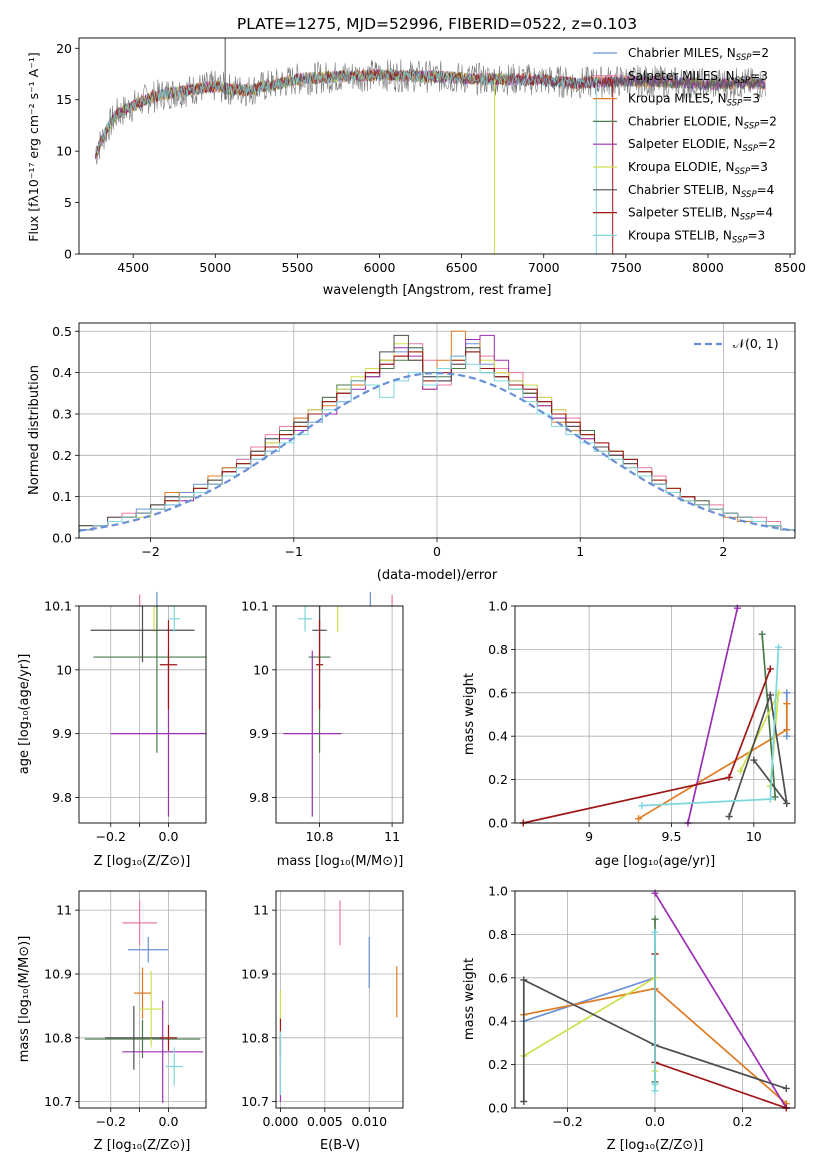 The height and width of the screenshot is (1170, 819). What do you see at coordinates (380, 267) in the screenshot?
I see `x-tick-label: 6000` at bounding box center [380, 267].